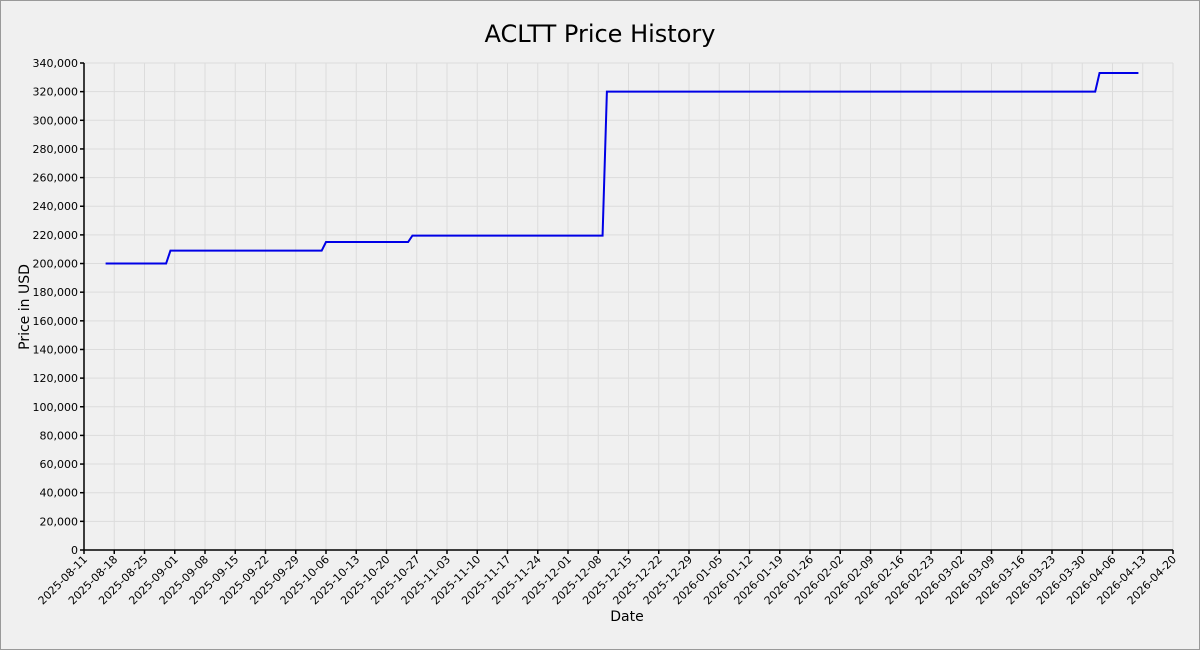  What do you see at coordinates (56, 235) in the screenshot?
I see `y-tick-label: 220,000` at bounding box center [56, 235].